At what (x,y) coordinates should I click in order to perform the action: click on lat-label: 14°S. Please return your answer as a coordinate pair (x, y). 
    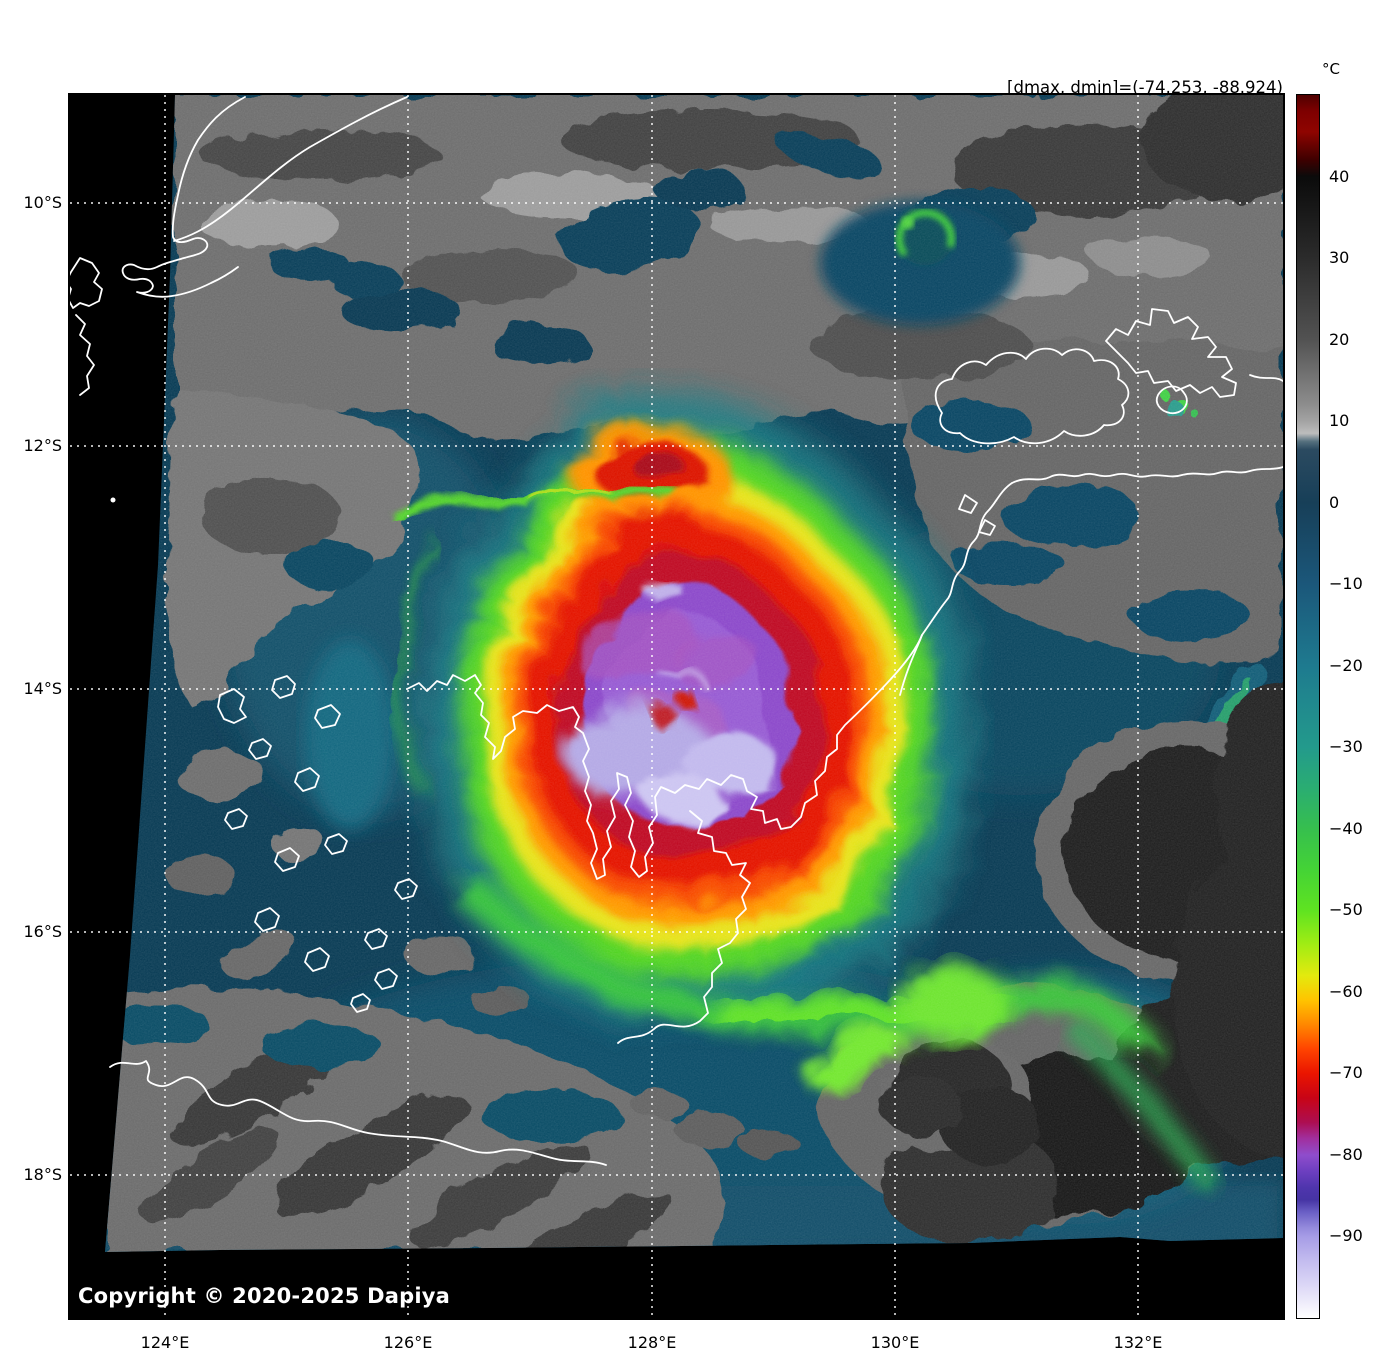
    Looking at the image, I should click on (42, 688).